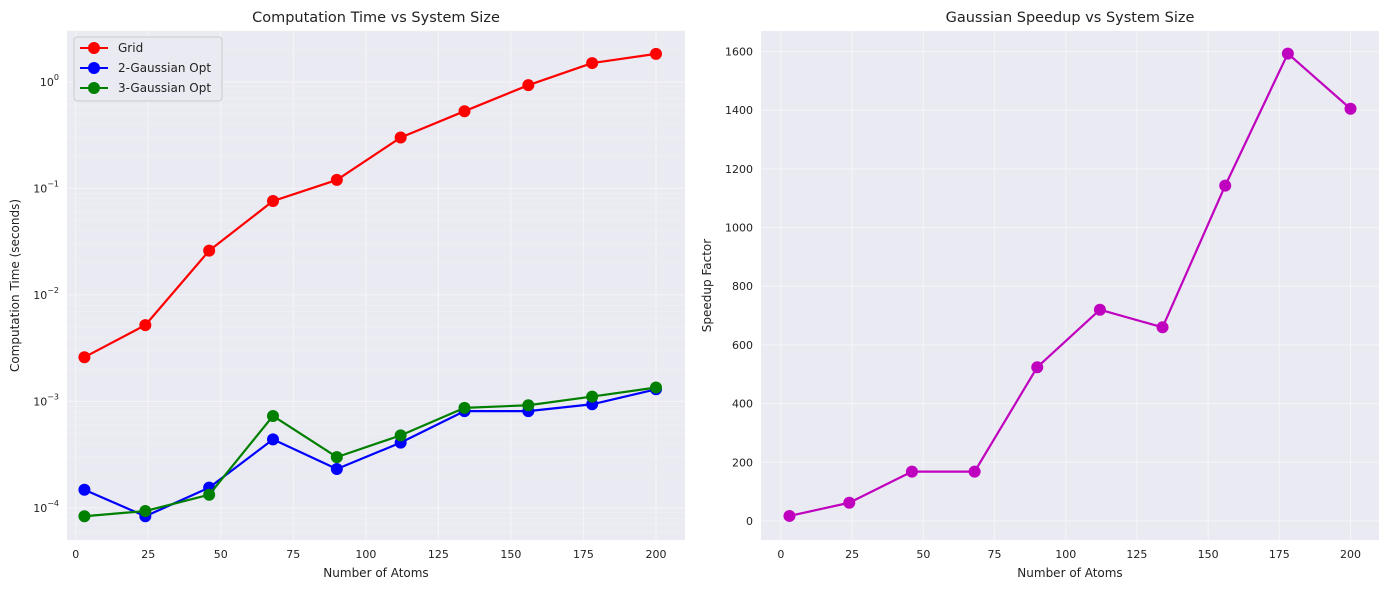 The image size is (1390, 590). I want to click on legend-item-3-gaussian: 3-Gaussian Opt, so click(145, 88).